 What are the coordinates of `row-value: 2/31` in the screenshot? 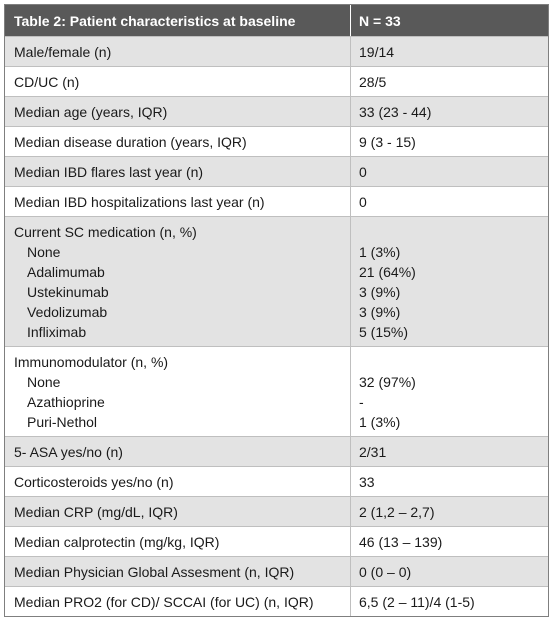 It's located at (373, 451).